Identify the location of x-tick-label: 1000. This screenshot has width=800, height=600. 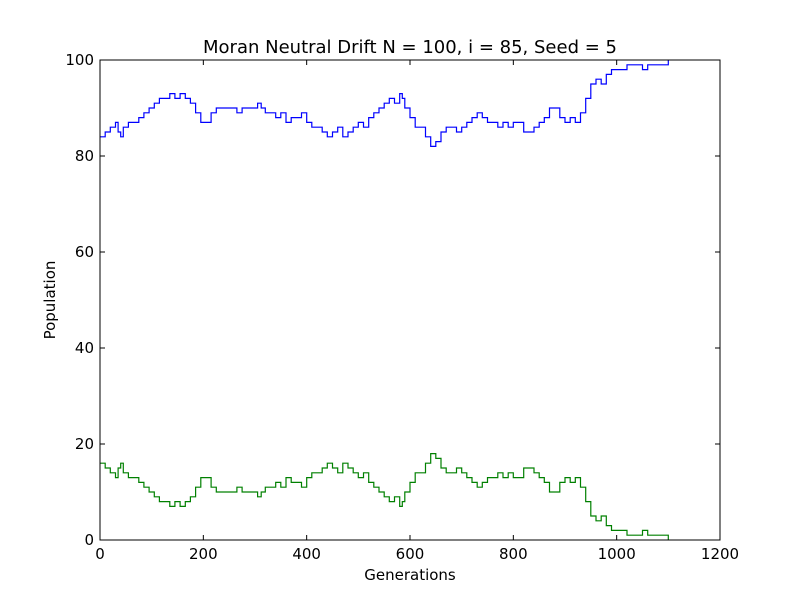
(617, 554).